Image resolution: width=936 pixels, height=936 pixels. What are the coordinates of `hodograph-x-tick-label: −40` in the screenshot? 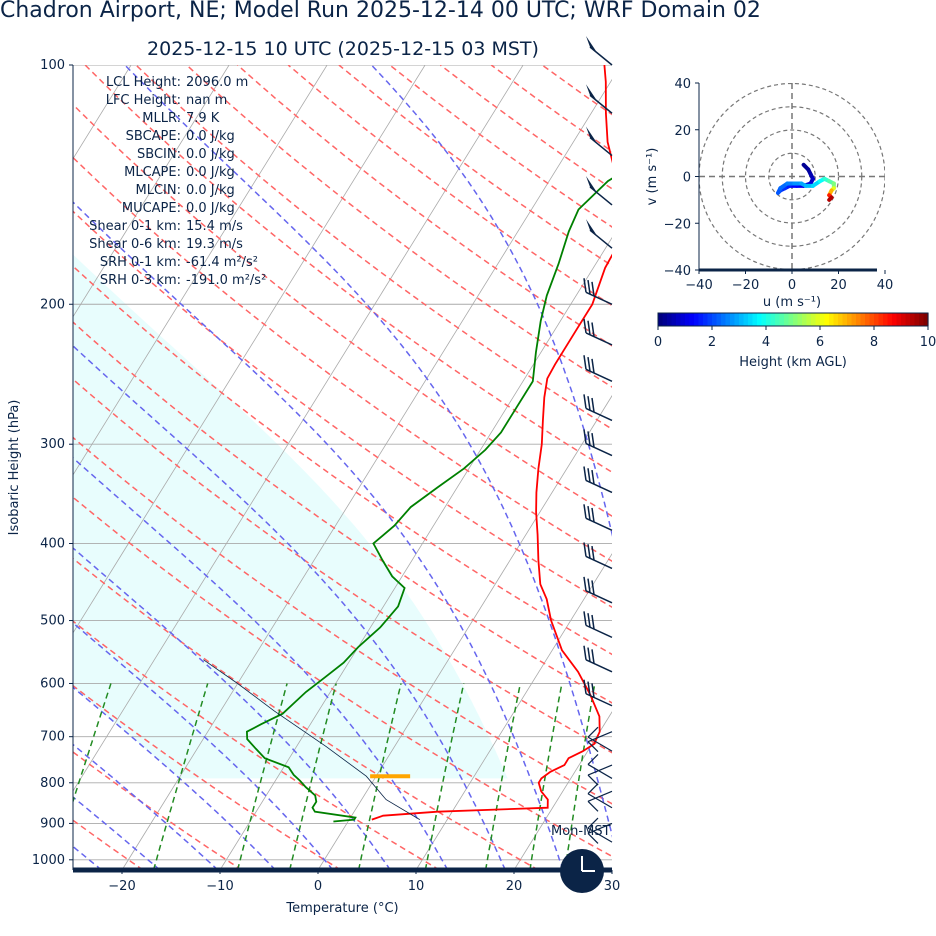 It's located at (698, 285).